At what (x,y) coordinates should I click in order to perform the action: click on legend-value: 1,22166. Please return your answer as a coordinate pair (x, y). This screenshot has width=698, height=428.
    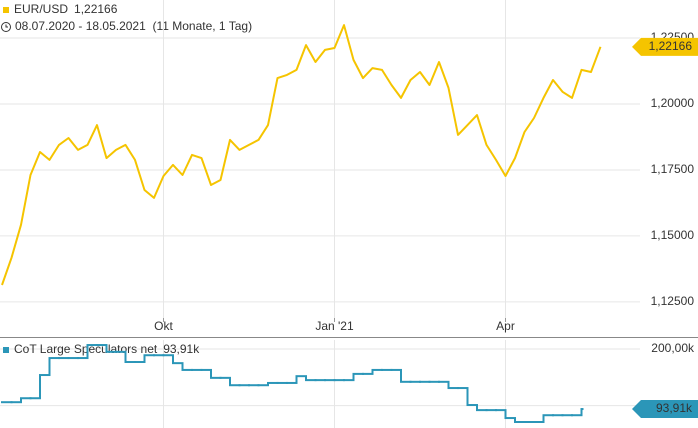
    Looking at the image, I should click on (96, 9).